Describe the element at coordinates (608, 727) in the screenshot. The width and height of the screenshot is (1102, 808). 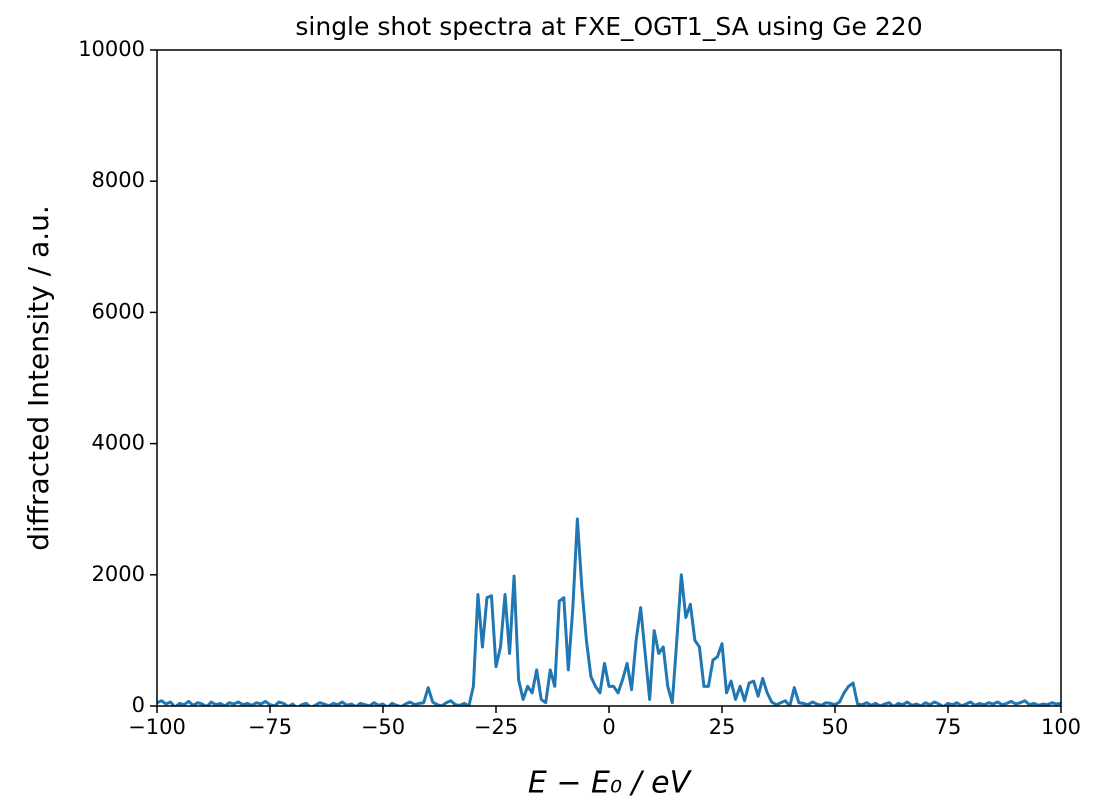
I see `x-tick-label: 0` at that location.